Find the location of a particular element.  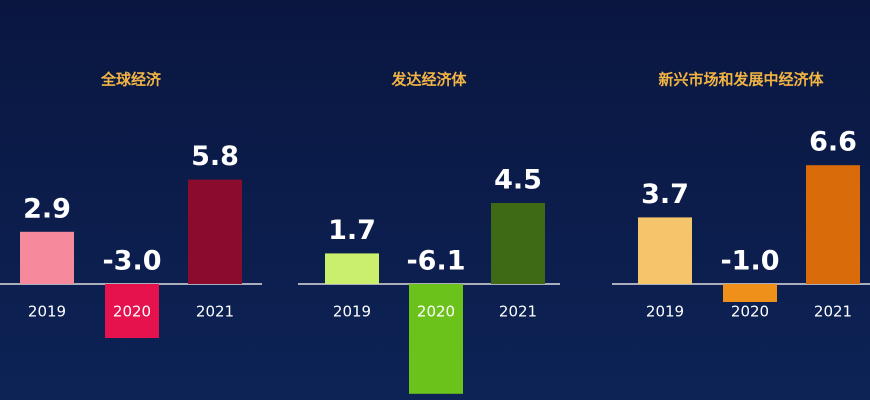

value-label: 4.5 is located at coordinates (518, 180).